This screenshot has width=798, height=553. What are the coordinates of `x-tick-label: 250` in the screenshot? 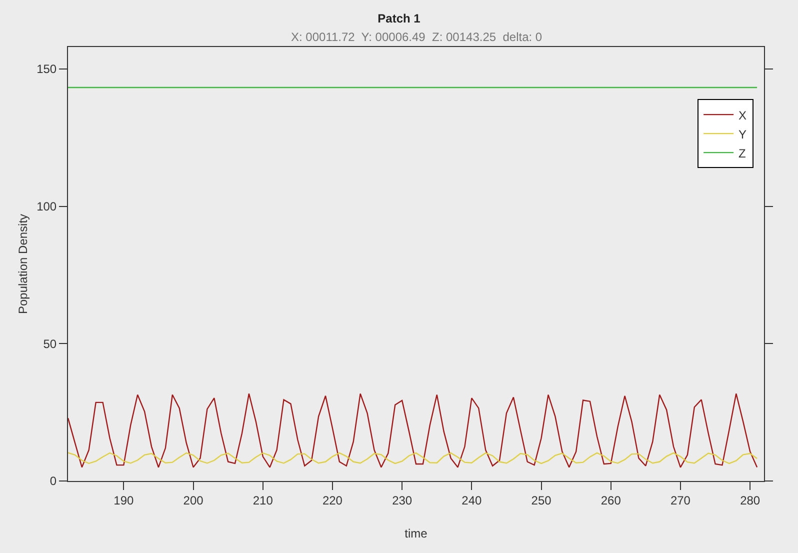 It's located at (541, 500).